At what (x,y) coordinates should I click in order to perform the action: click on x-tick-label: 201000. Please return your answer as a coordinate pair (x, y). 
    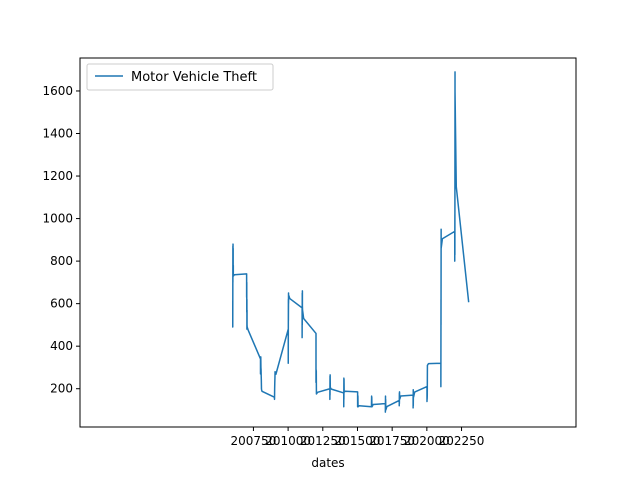
    Looking at the image, I should click on (288, 441).